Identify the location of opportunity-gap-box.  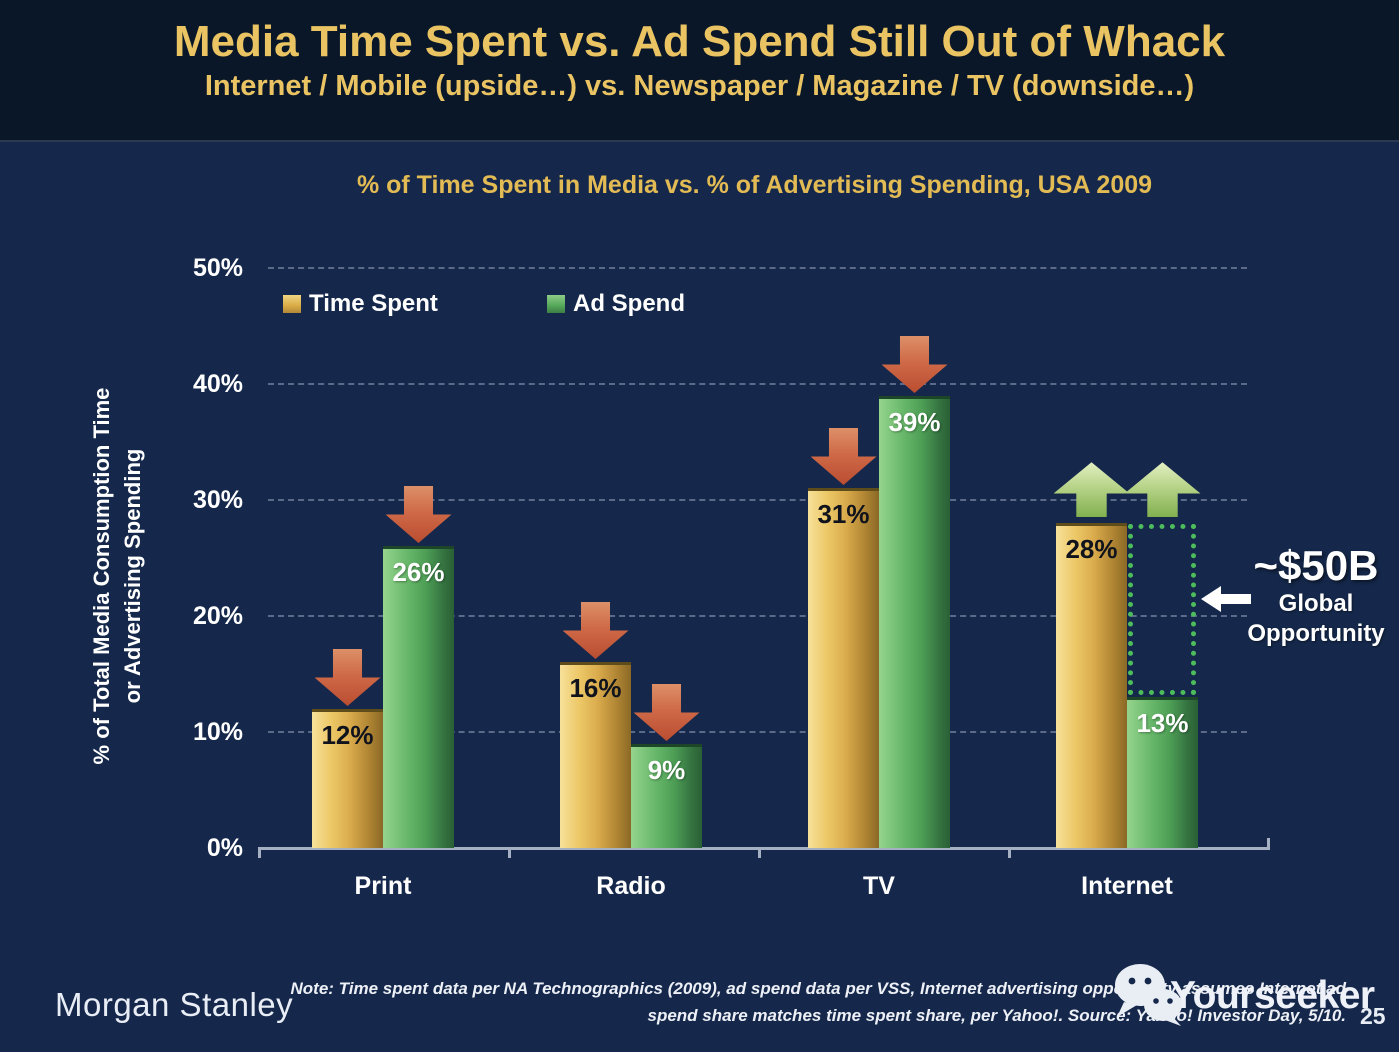
(1162, 610).